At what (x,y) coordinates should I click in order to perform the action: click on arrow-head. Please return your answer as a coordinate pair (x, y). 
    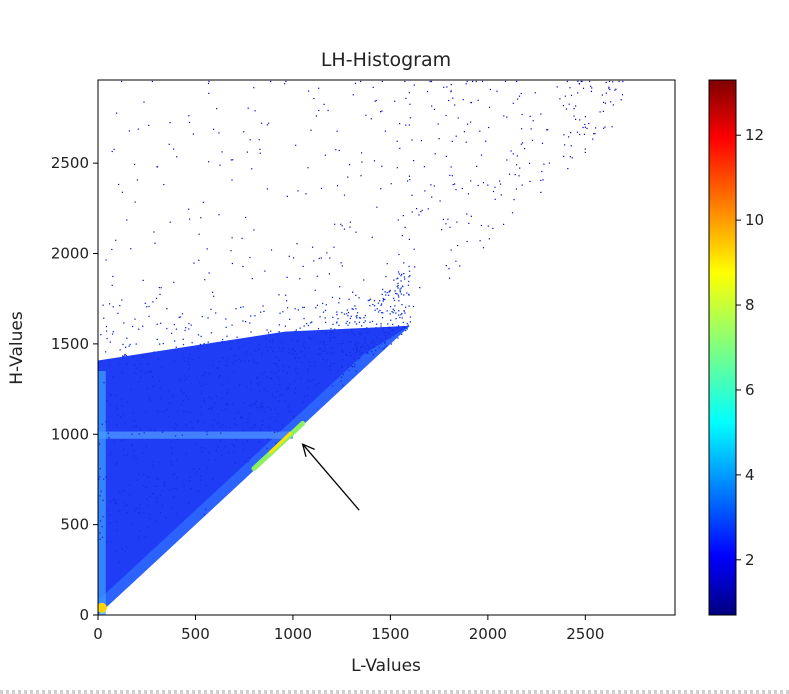
    Looking at the image, I should click on (308, 450).